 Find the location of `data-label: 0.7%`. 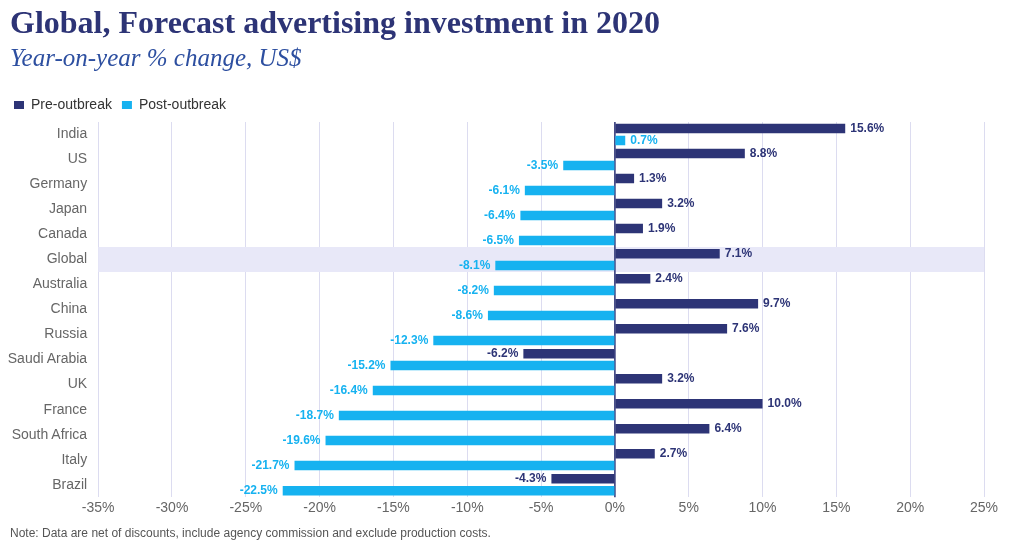

data-label: 0.7% is located at coordinates (644, 139).